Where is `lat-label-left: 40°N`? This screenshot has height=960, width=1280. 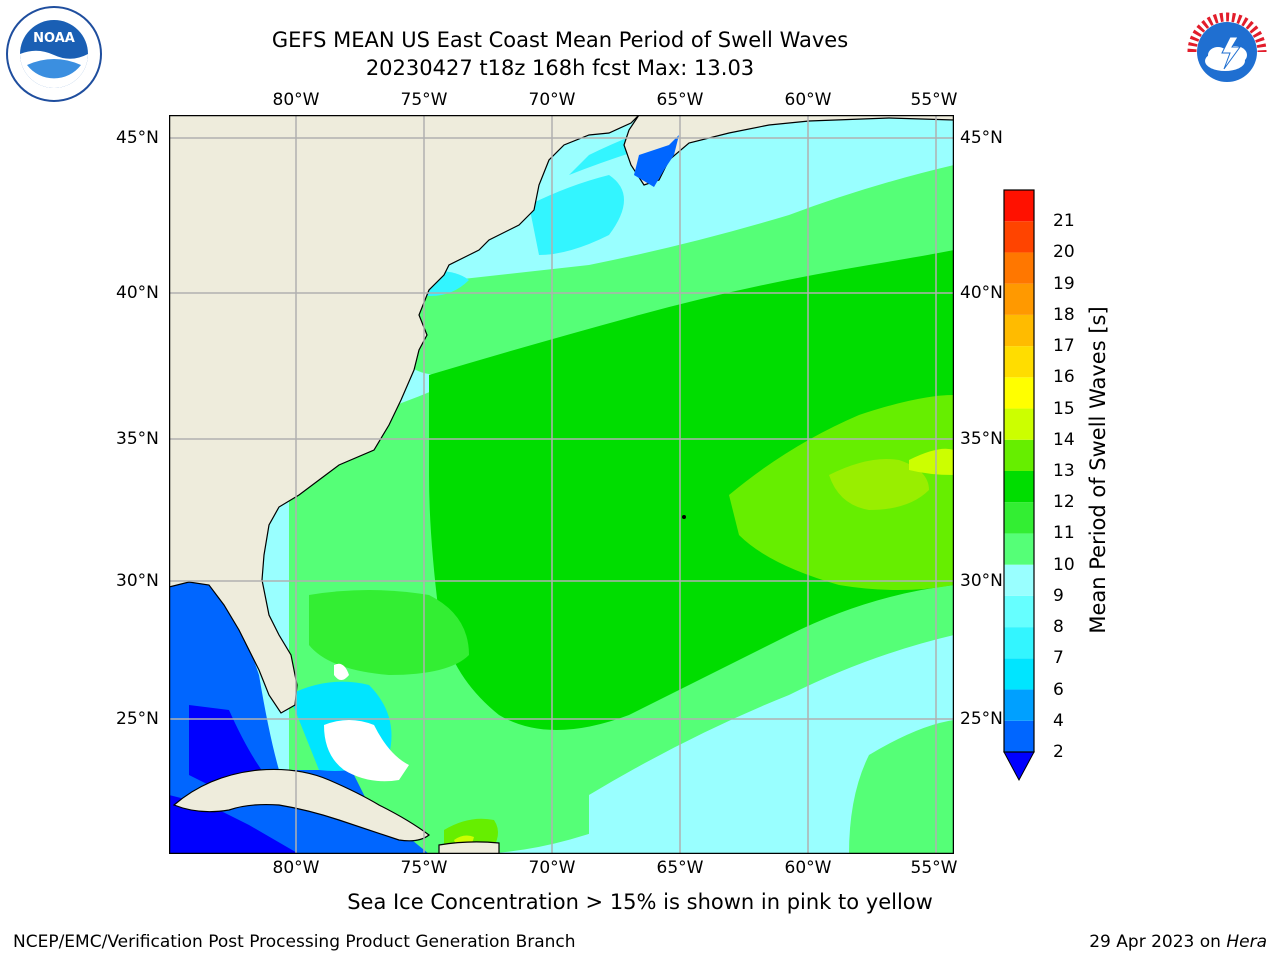 lat-label-left: 40°N is located at coordinates (137, 293).